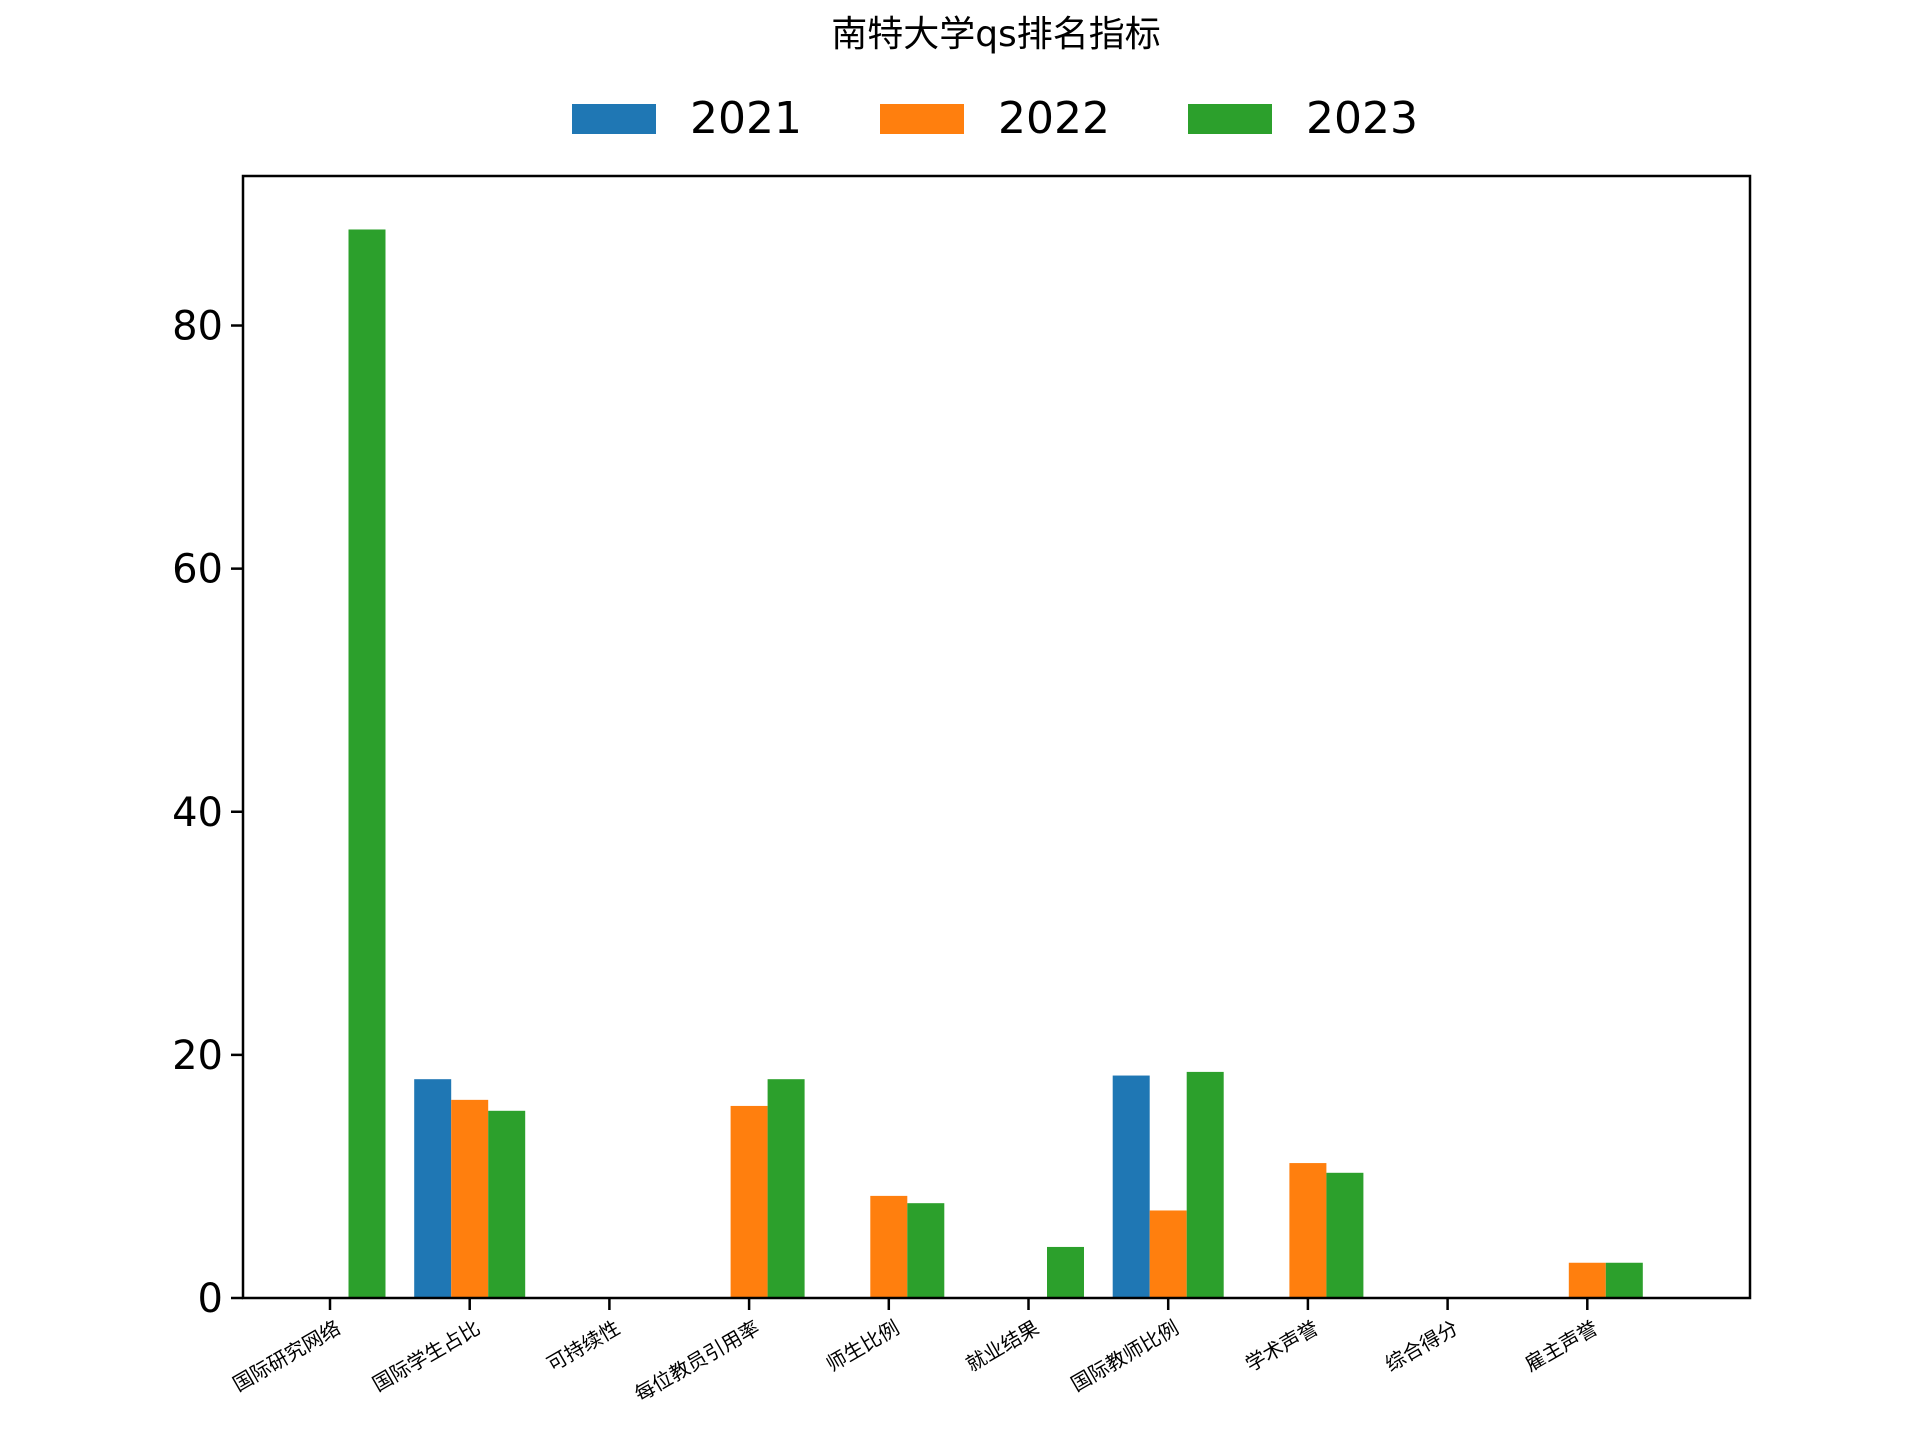 This screenshot has height=1440, width=1920. Describe the element at coordinates (197, 570) in the screenshot. I see `y-tick-label: 60` at that location.